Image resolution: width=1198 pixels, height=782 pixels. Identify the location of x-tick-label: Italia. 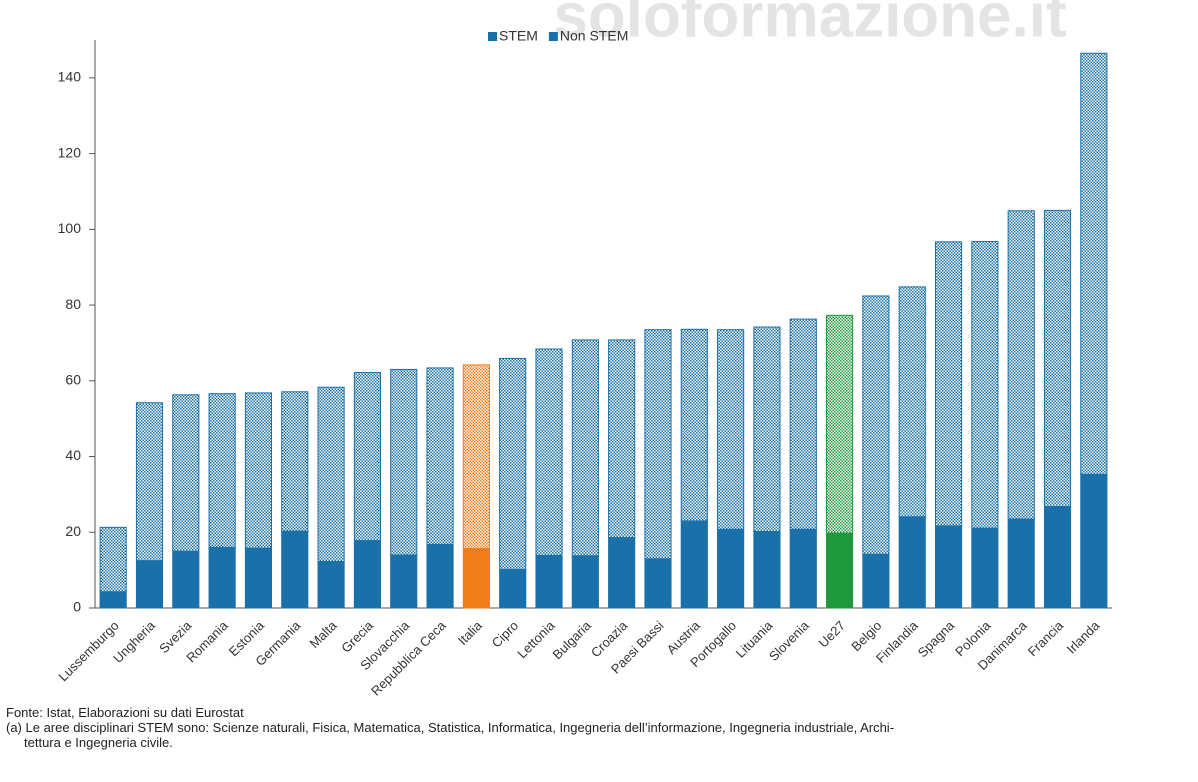
(470, 632).